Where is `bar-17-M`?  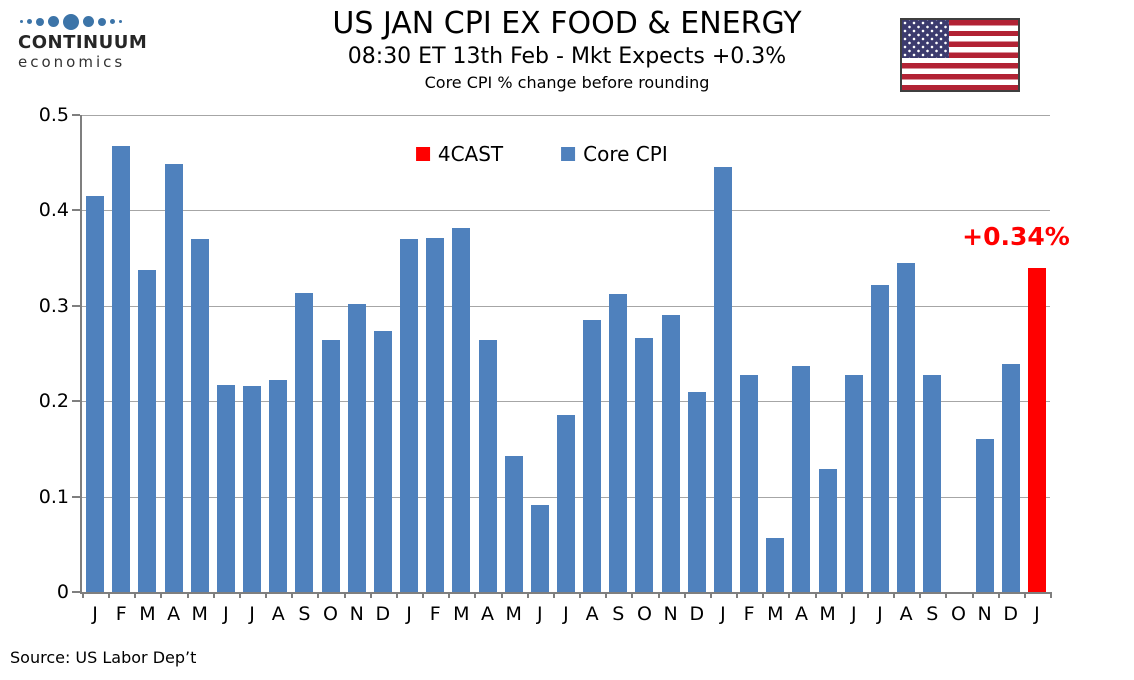
bar-17-M is located at coordinates (513, 523).